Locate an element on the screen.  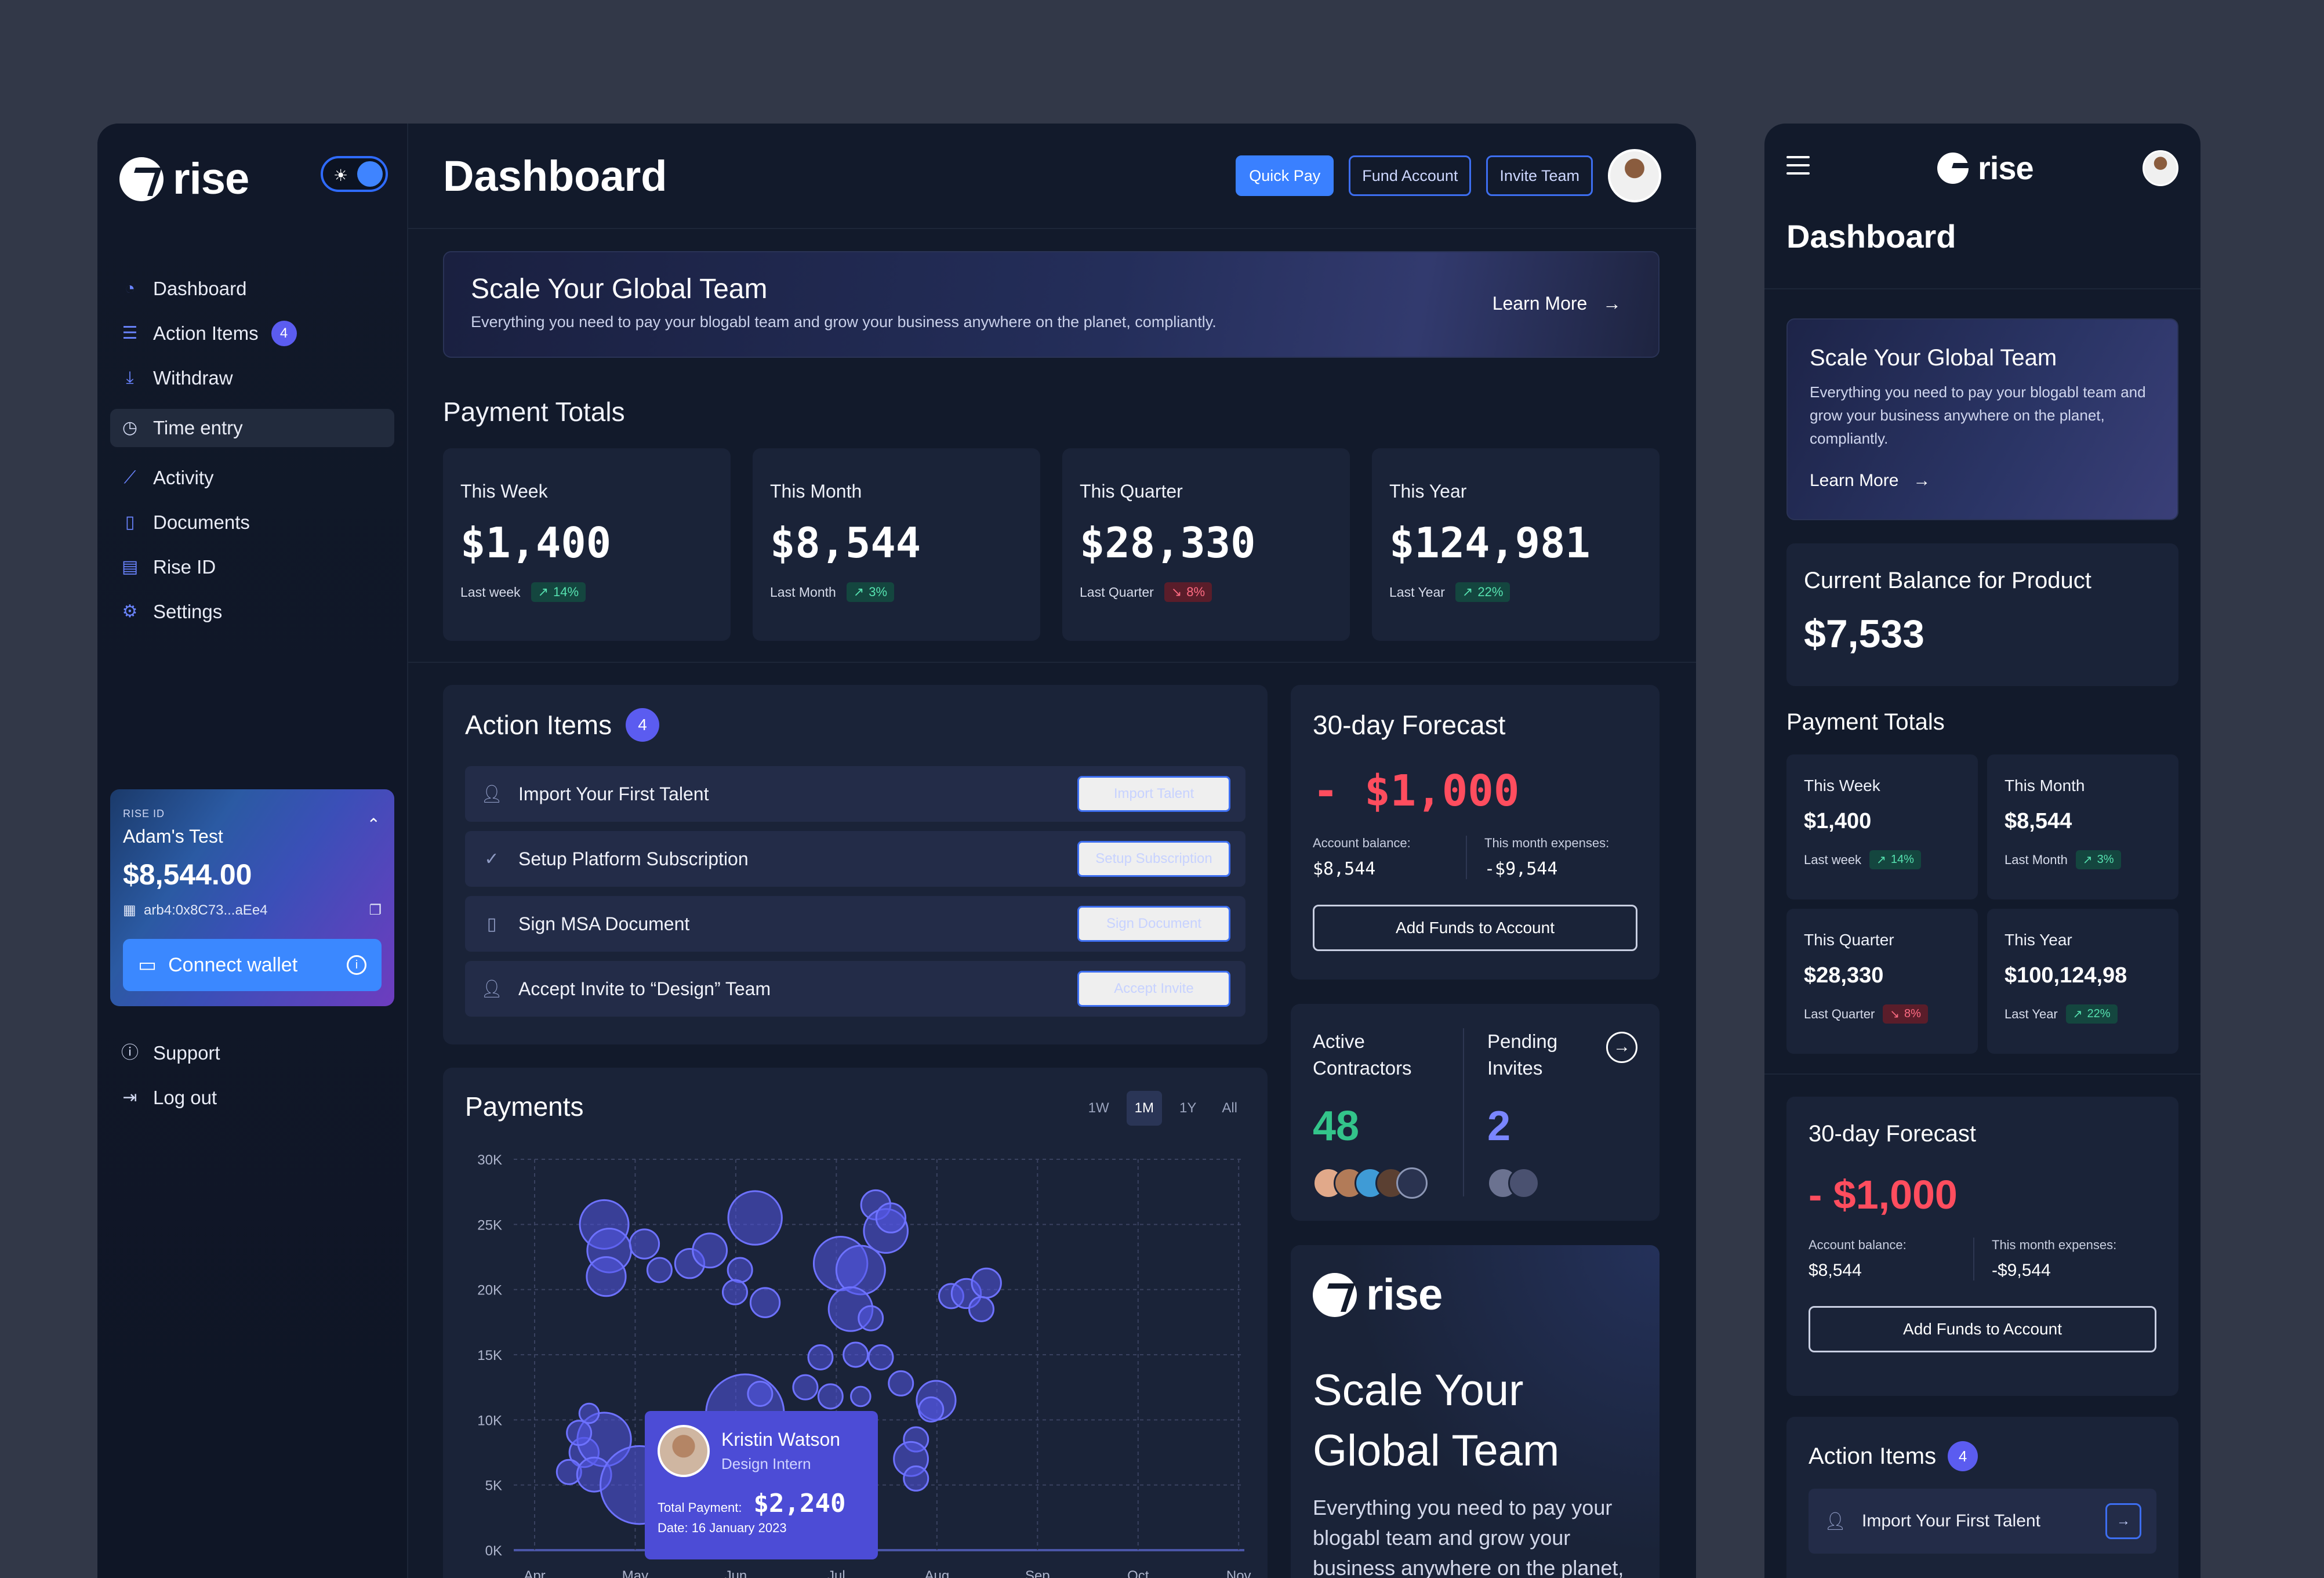
total-card-title: This Year is located at coordinates (2038, 940).